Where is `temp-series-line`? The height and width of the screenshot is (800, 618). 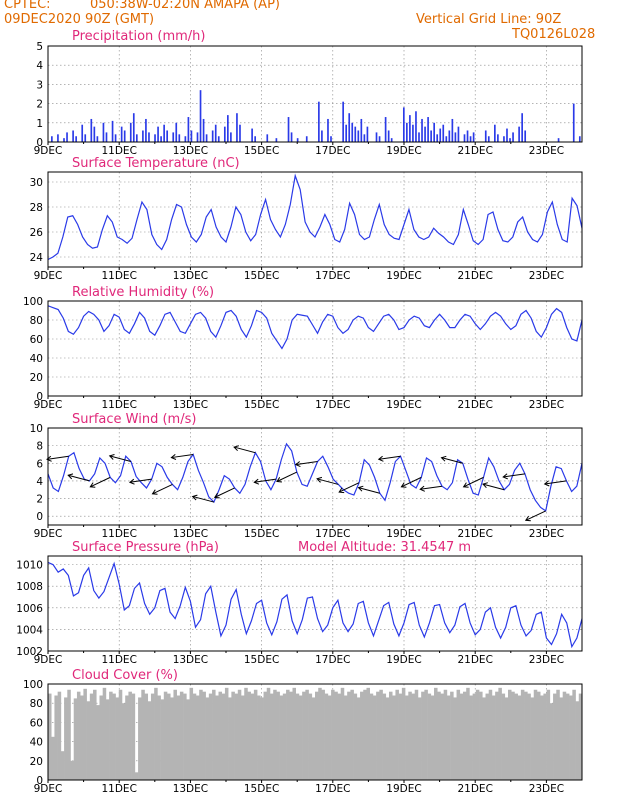 temp-series-line is located at coordinates (315, 217).